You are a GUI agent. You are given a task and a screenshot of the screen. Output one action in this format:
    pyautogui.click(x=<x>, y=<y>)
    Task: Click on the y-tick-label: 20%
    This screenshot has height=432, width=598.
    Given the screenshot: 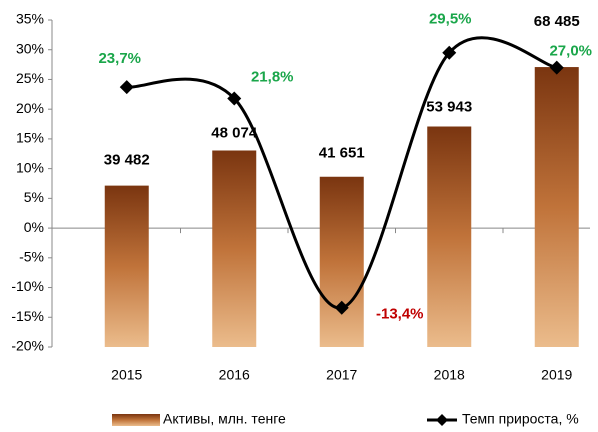 What is the action you would take?
    pyautogui.click(x=30, y=108)
    